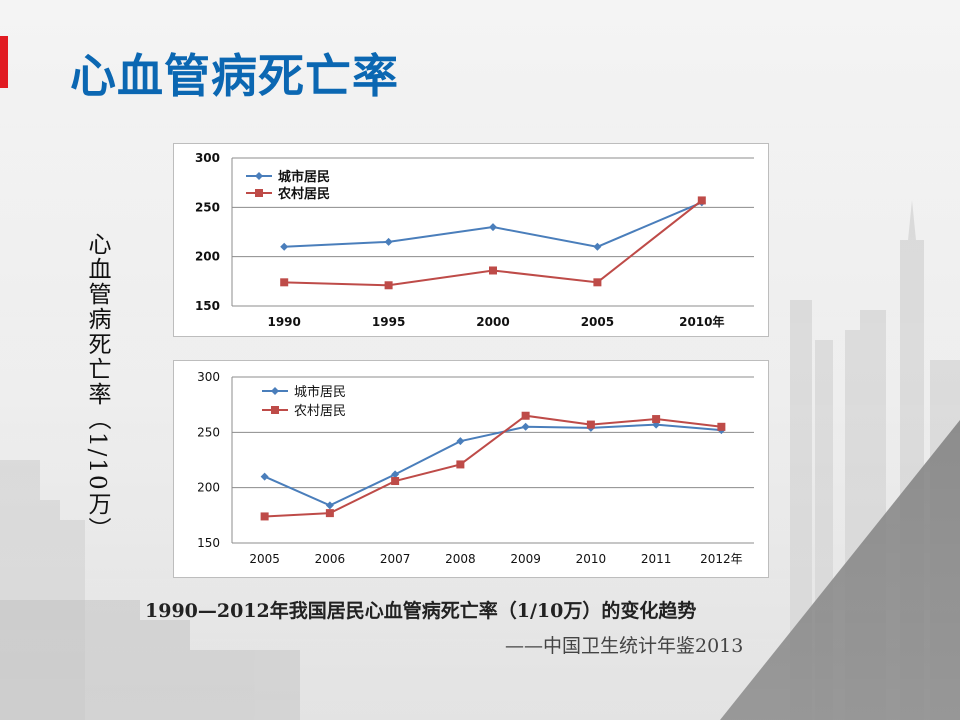 The image size is (960, 720). I want to click on c2-series-line-rural, so click(493, 466).